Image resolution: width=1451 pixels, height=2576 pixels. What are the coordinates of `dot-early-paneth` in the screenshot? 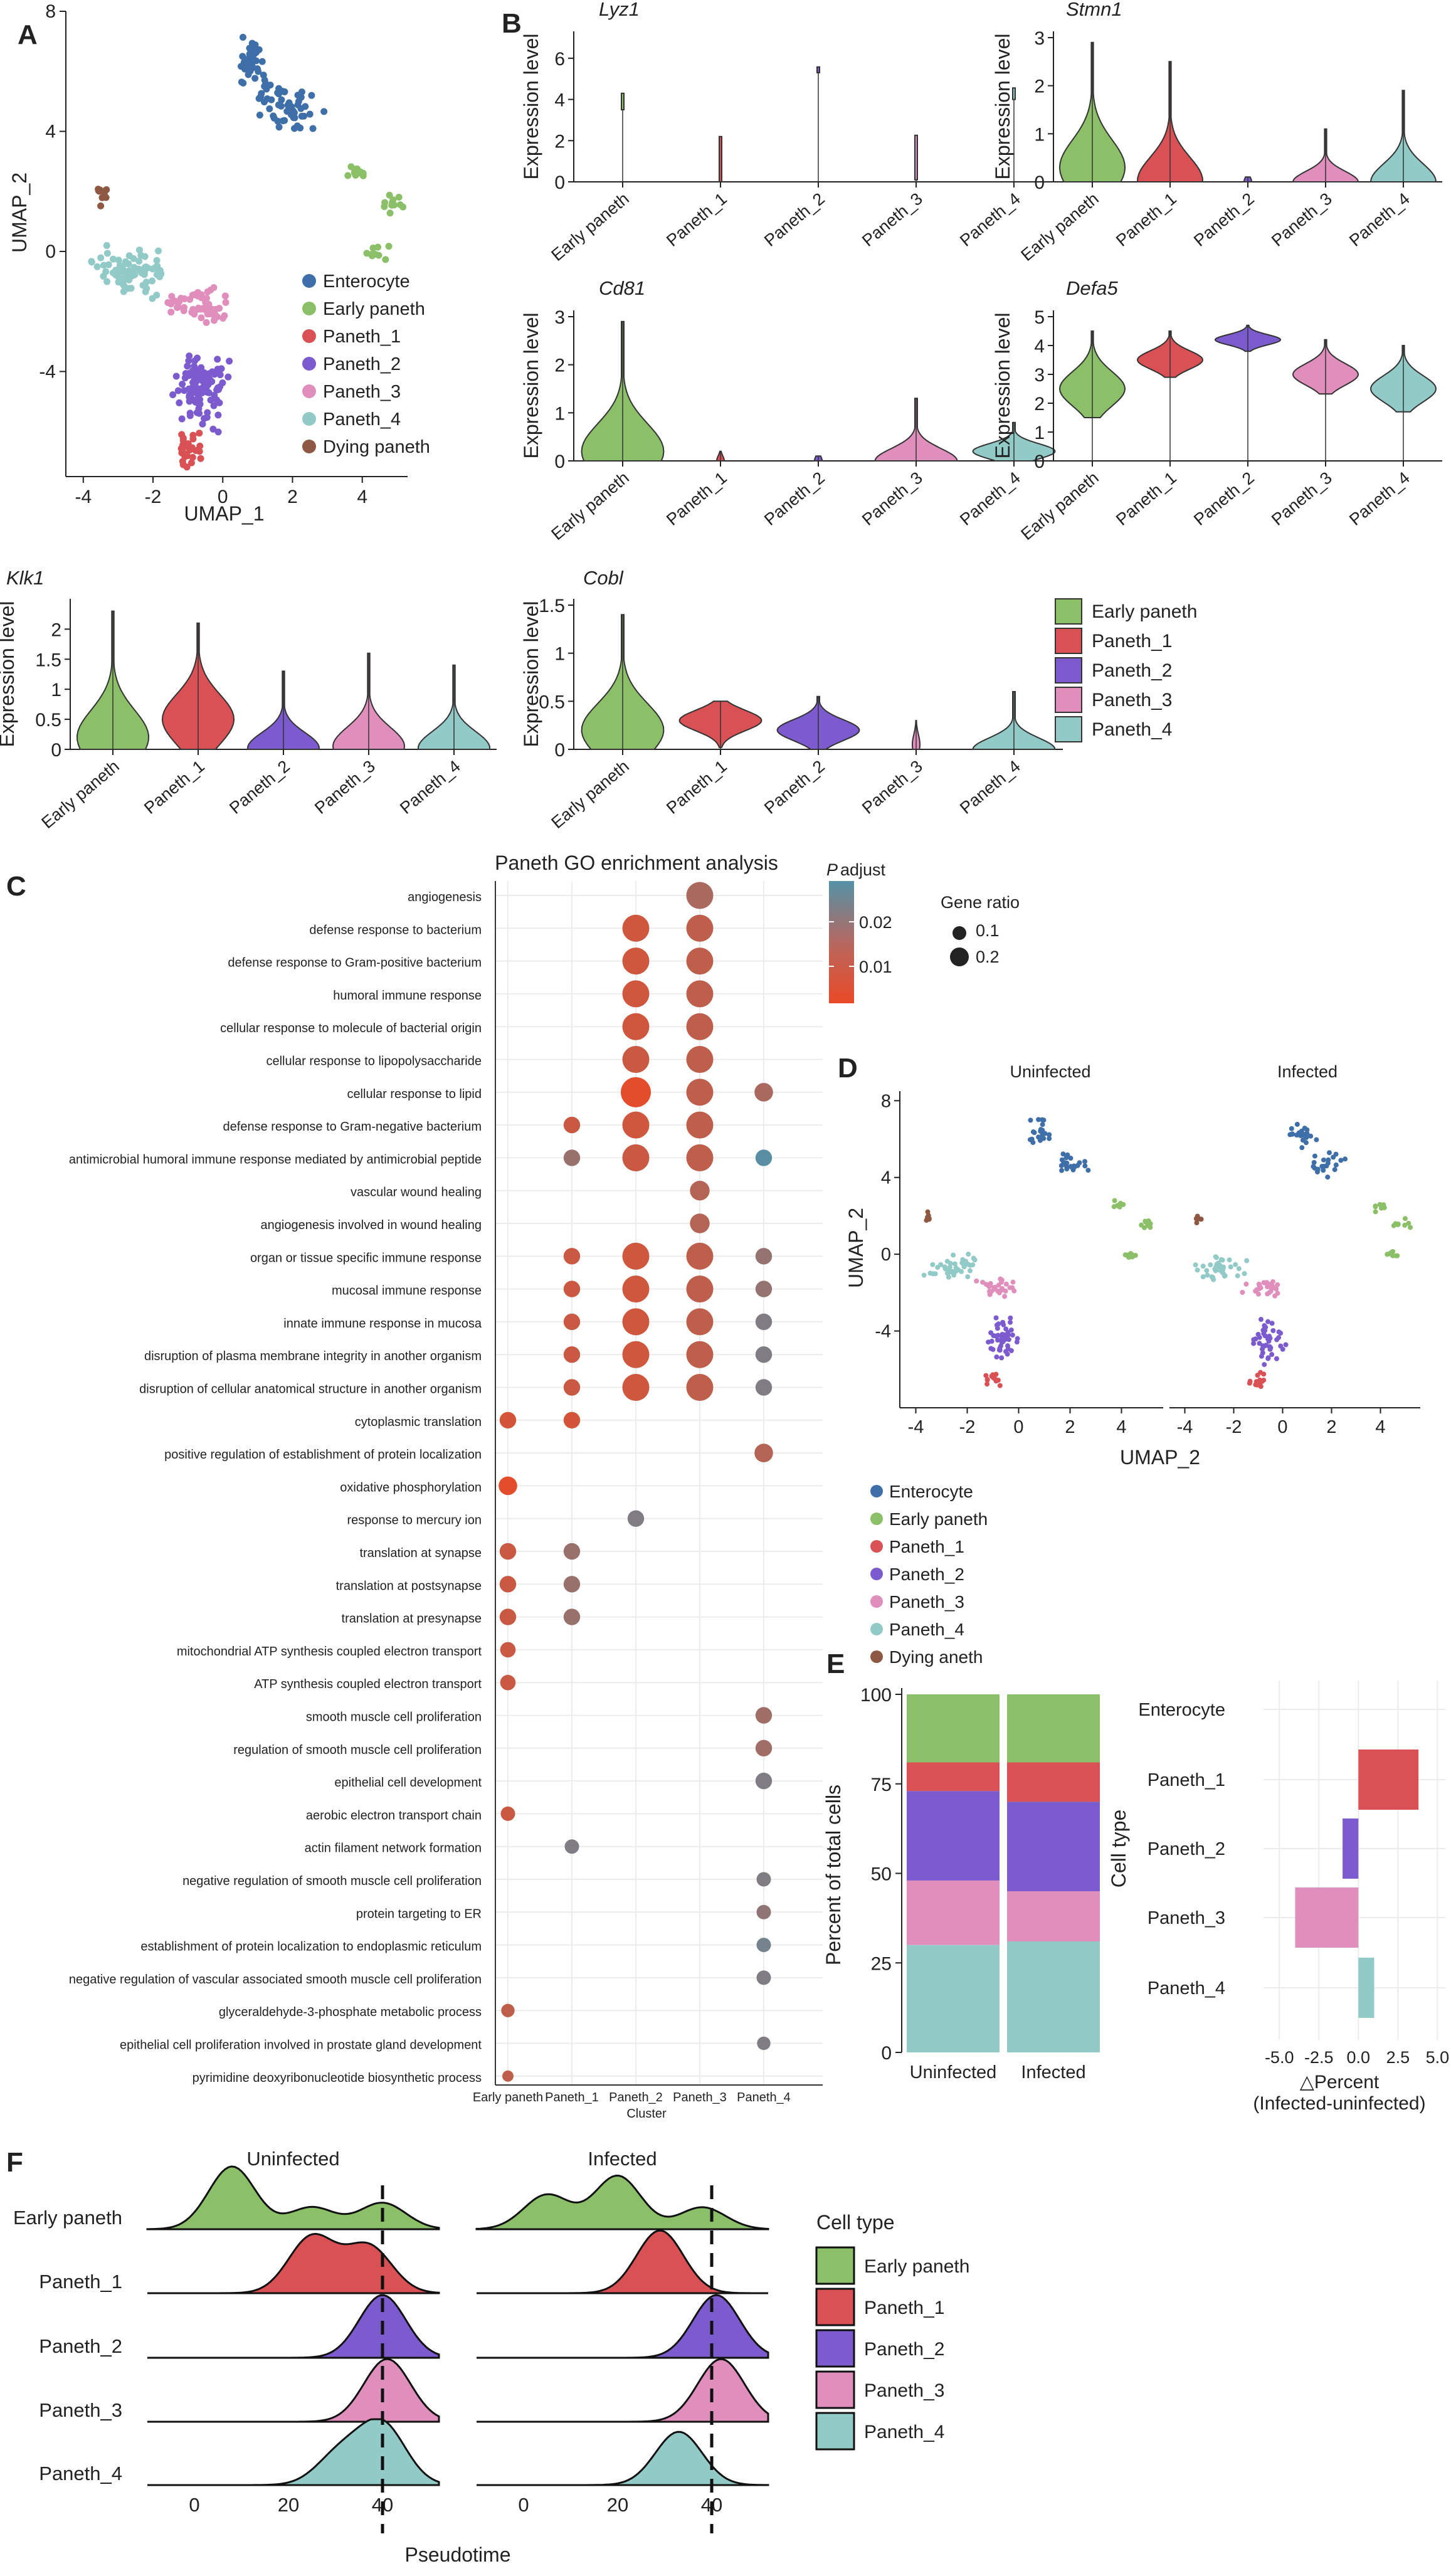 It's located at (508, 1650).